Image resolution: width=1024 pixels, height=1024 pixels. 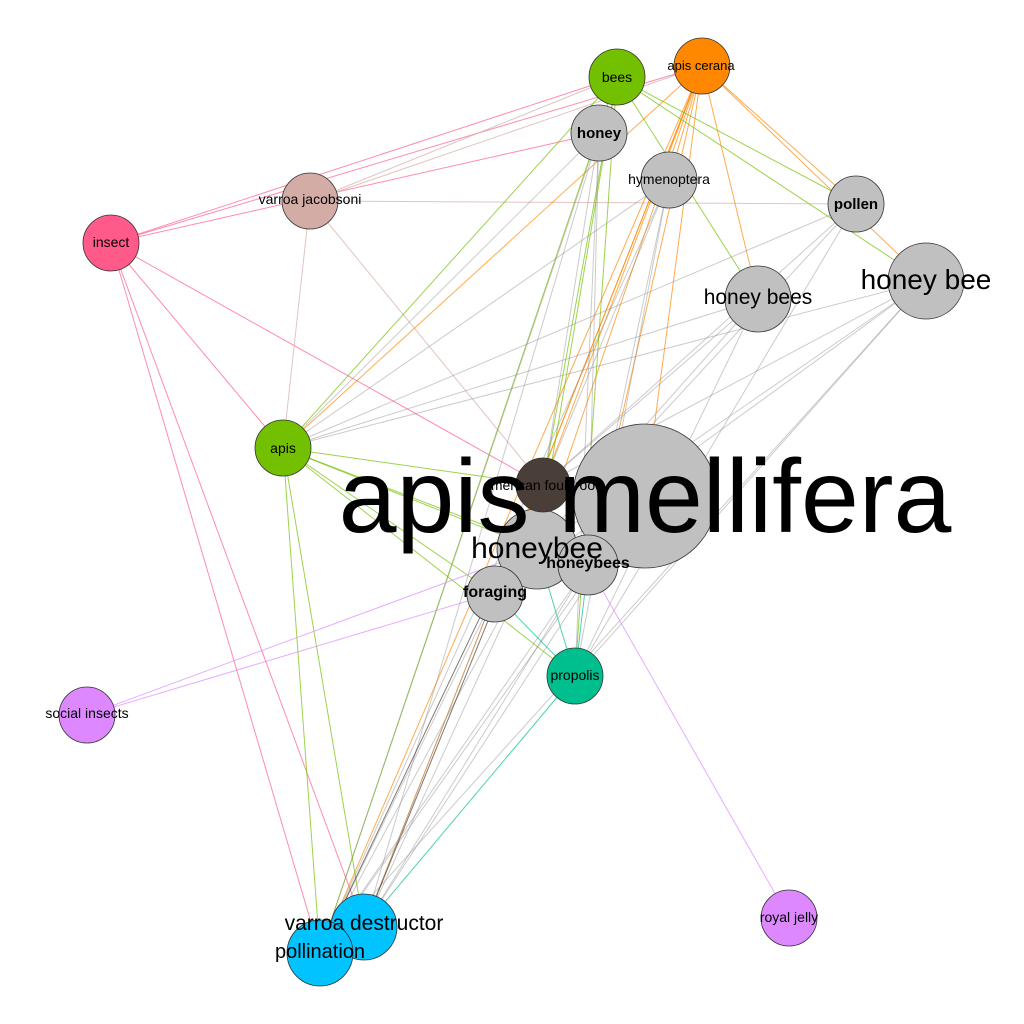 I want to click on edge-pollen-apis, so click(x=569, y=326).